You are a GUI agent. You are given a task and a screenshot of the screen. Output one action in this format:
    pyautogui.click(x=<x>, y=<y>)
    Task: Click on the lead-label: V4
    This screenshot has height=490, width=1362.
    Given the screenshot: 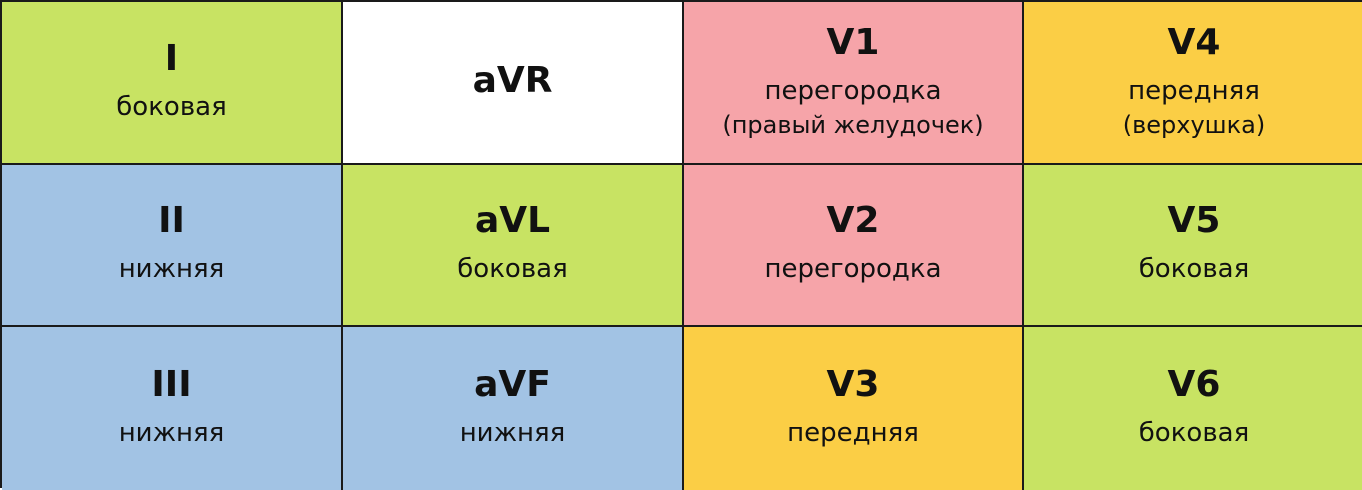 What is the action you would take?
    pyautogui.click(x=1194, y=42)
    